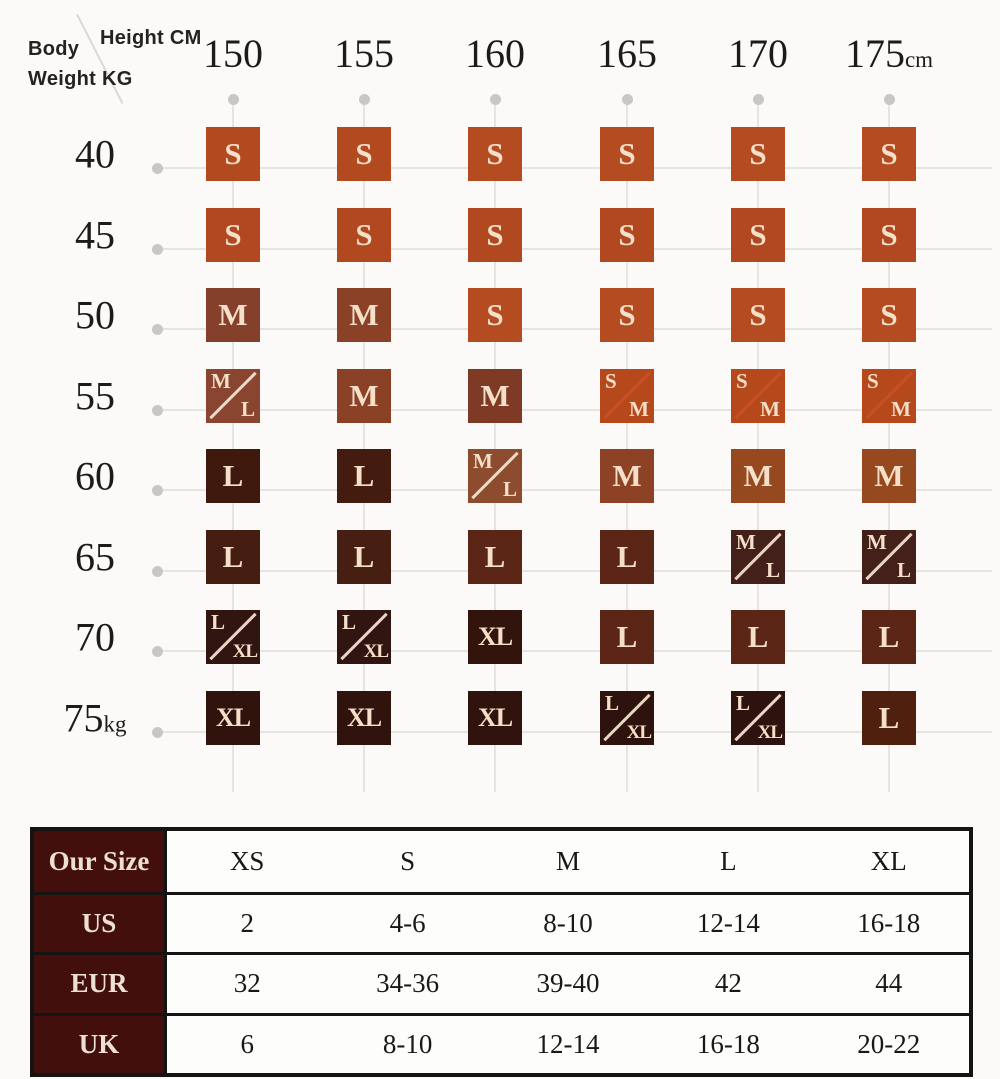 The height and width of the screenshot is (1079, 1000). What do you see at coordinates (889, 53) in the screenshot?
I see `height-header: 175cm` at bounding box center [889, 53].